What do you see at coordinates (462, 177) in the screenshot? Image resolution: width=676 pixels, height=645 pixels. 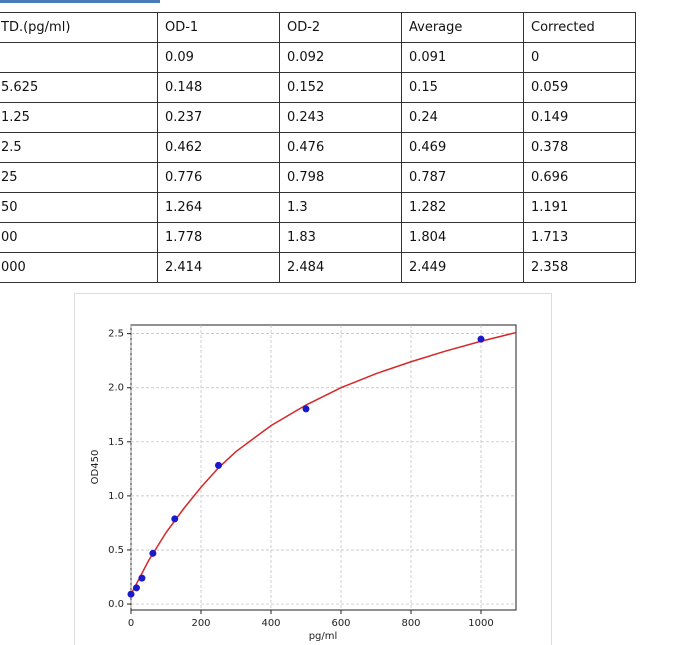 I see `table-cell: 0.787` at bounding box center [462, 177].